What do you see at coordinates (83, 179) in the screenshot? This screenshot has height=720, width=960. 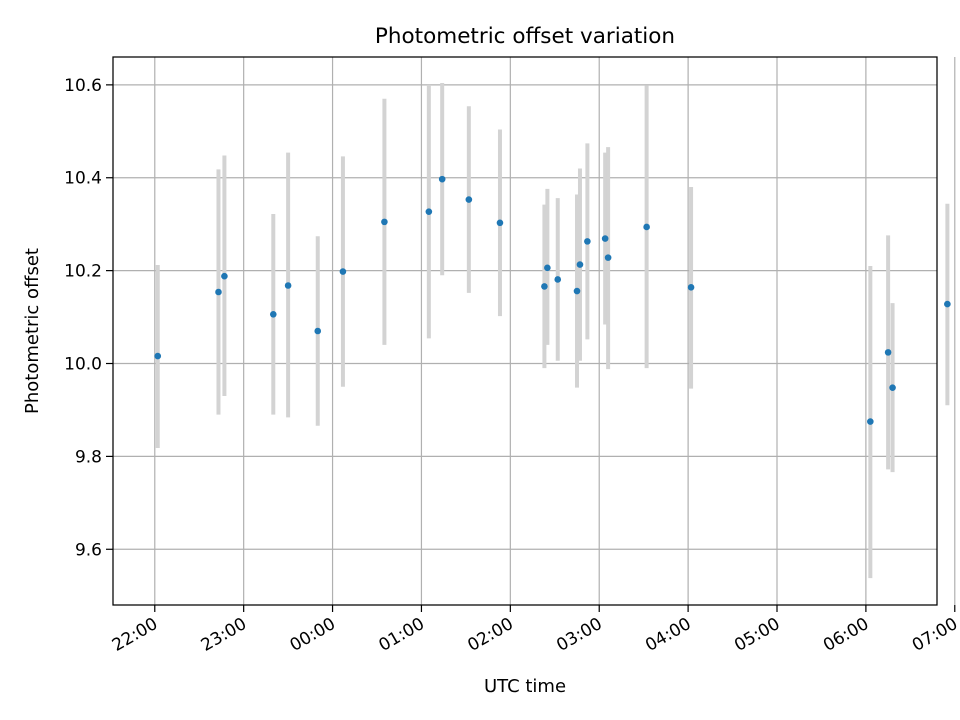 I see `y-tick-label: 10.4` at bounding box center [83, 179].